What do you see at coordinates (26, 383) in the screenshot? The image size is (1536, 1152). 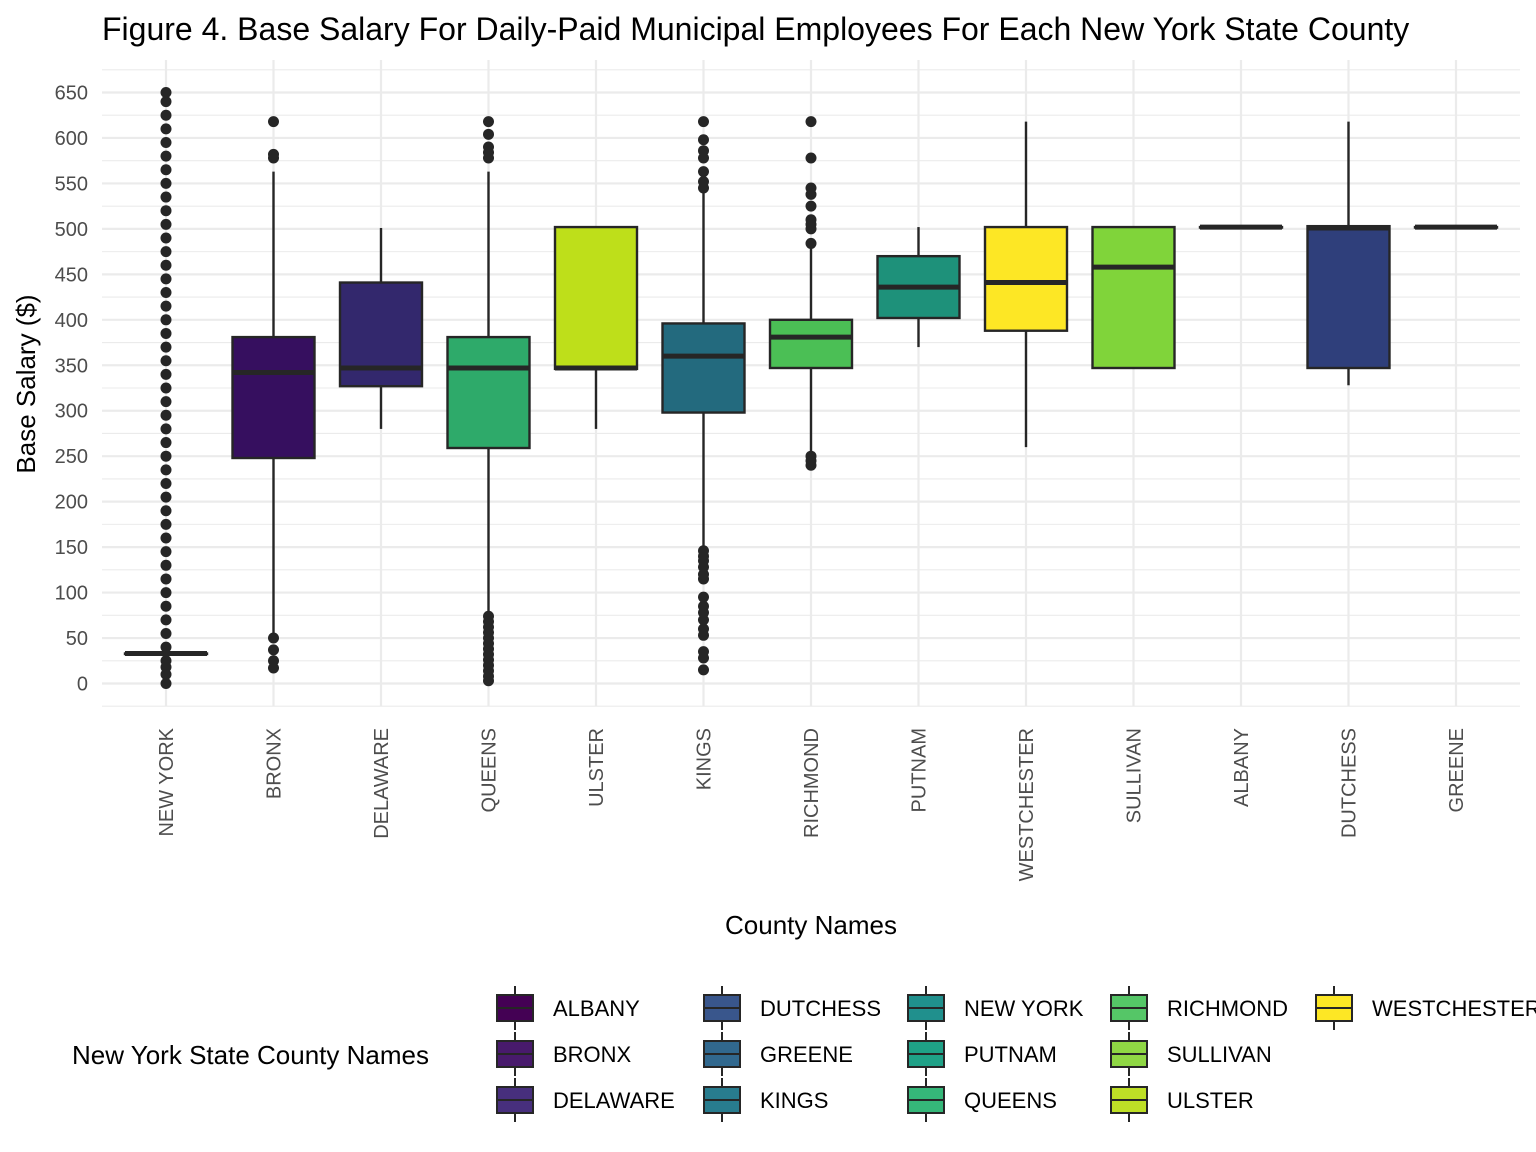 I see `y-axis-title: Base Salary ($)` at bounding box center [26, 383].